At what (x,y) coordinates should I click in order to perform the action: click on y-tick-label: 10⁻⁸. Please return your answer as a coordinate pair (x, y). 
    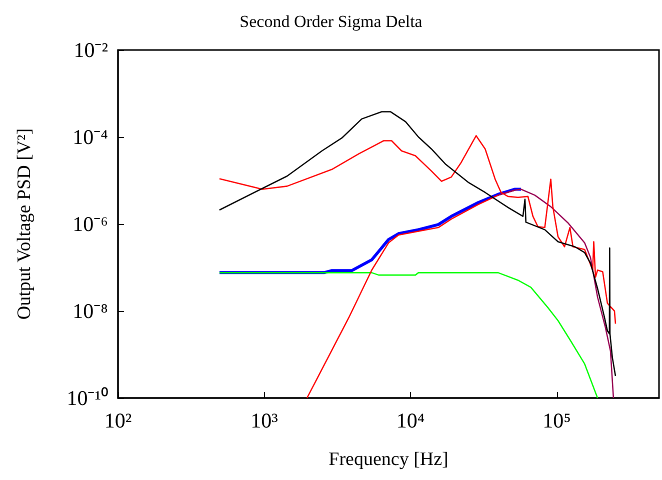
    Looking at the image, I should click on (90, 311).